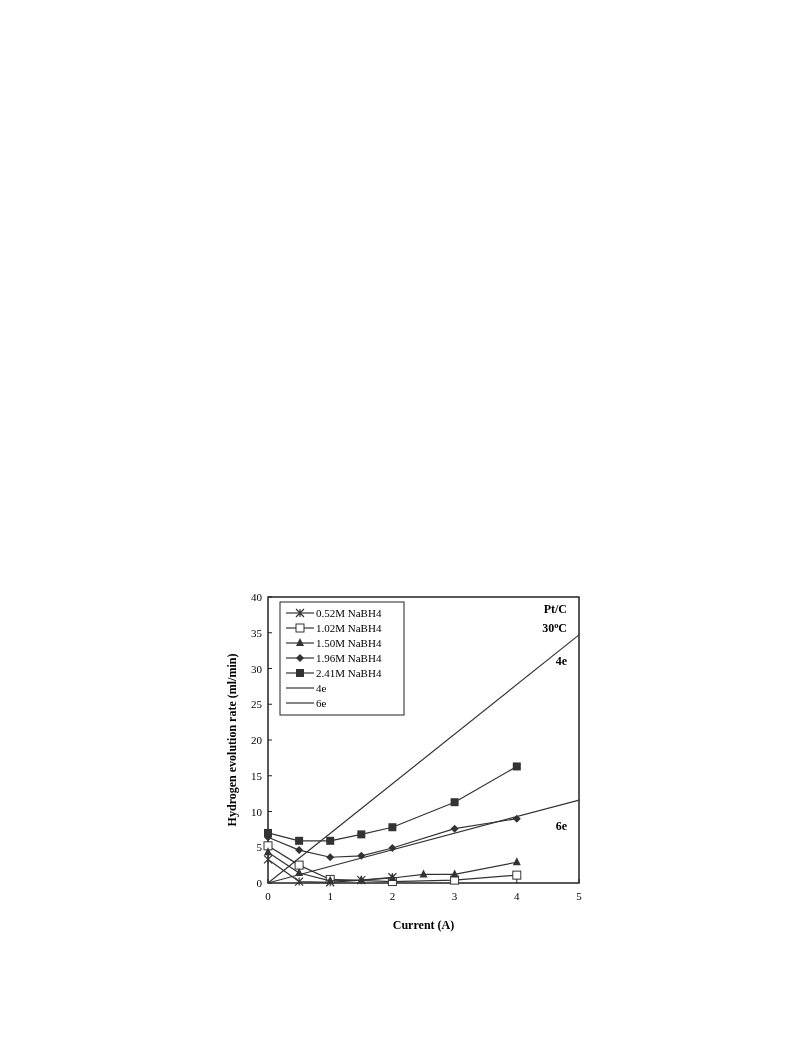 The width and height of the screenshot is (793, 1057). What do you see at coordinates (349, 658) in the screenshot?
I see `legend-label: 1.96M NaBH4` at bounding box center [349, 658].